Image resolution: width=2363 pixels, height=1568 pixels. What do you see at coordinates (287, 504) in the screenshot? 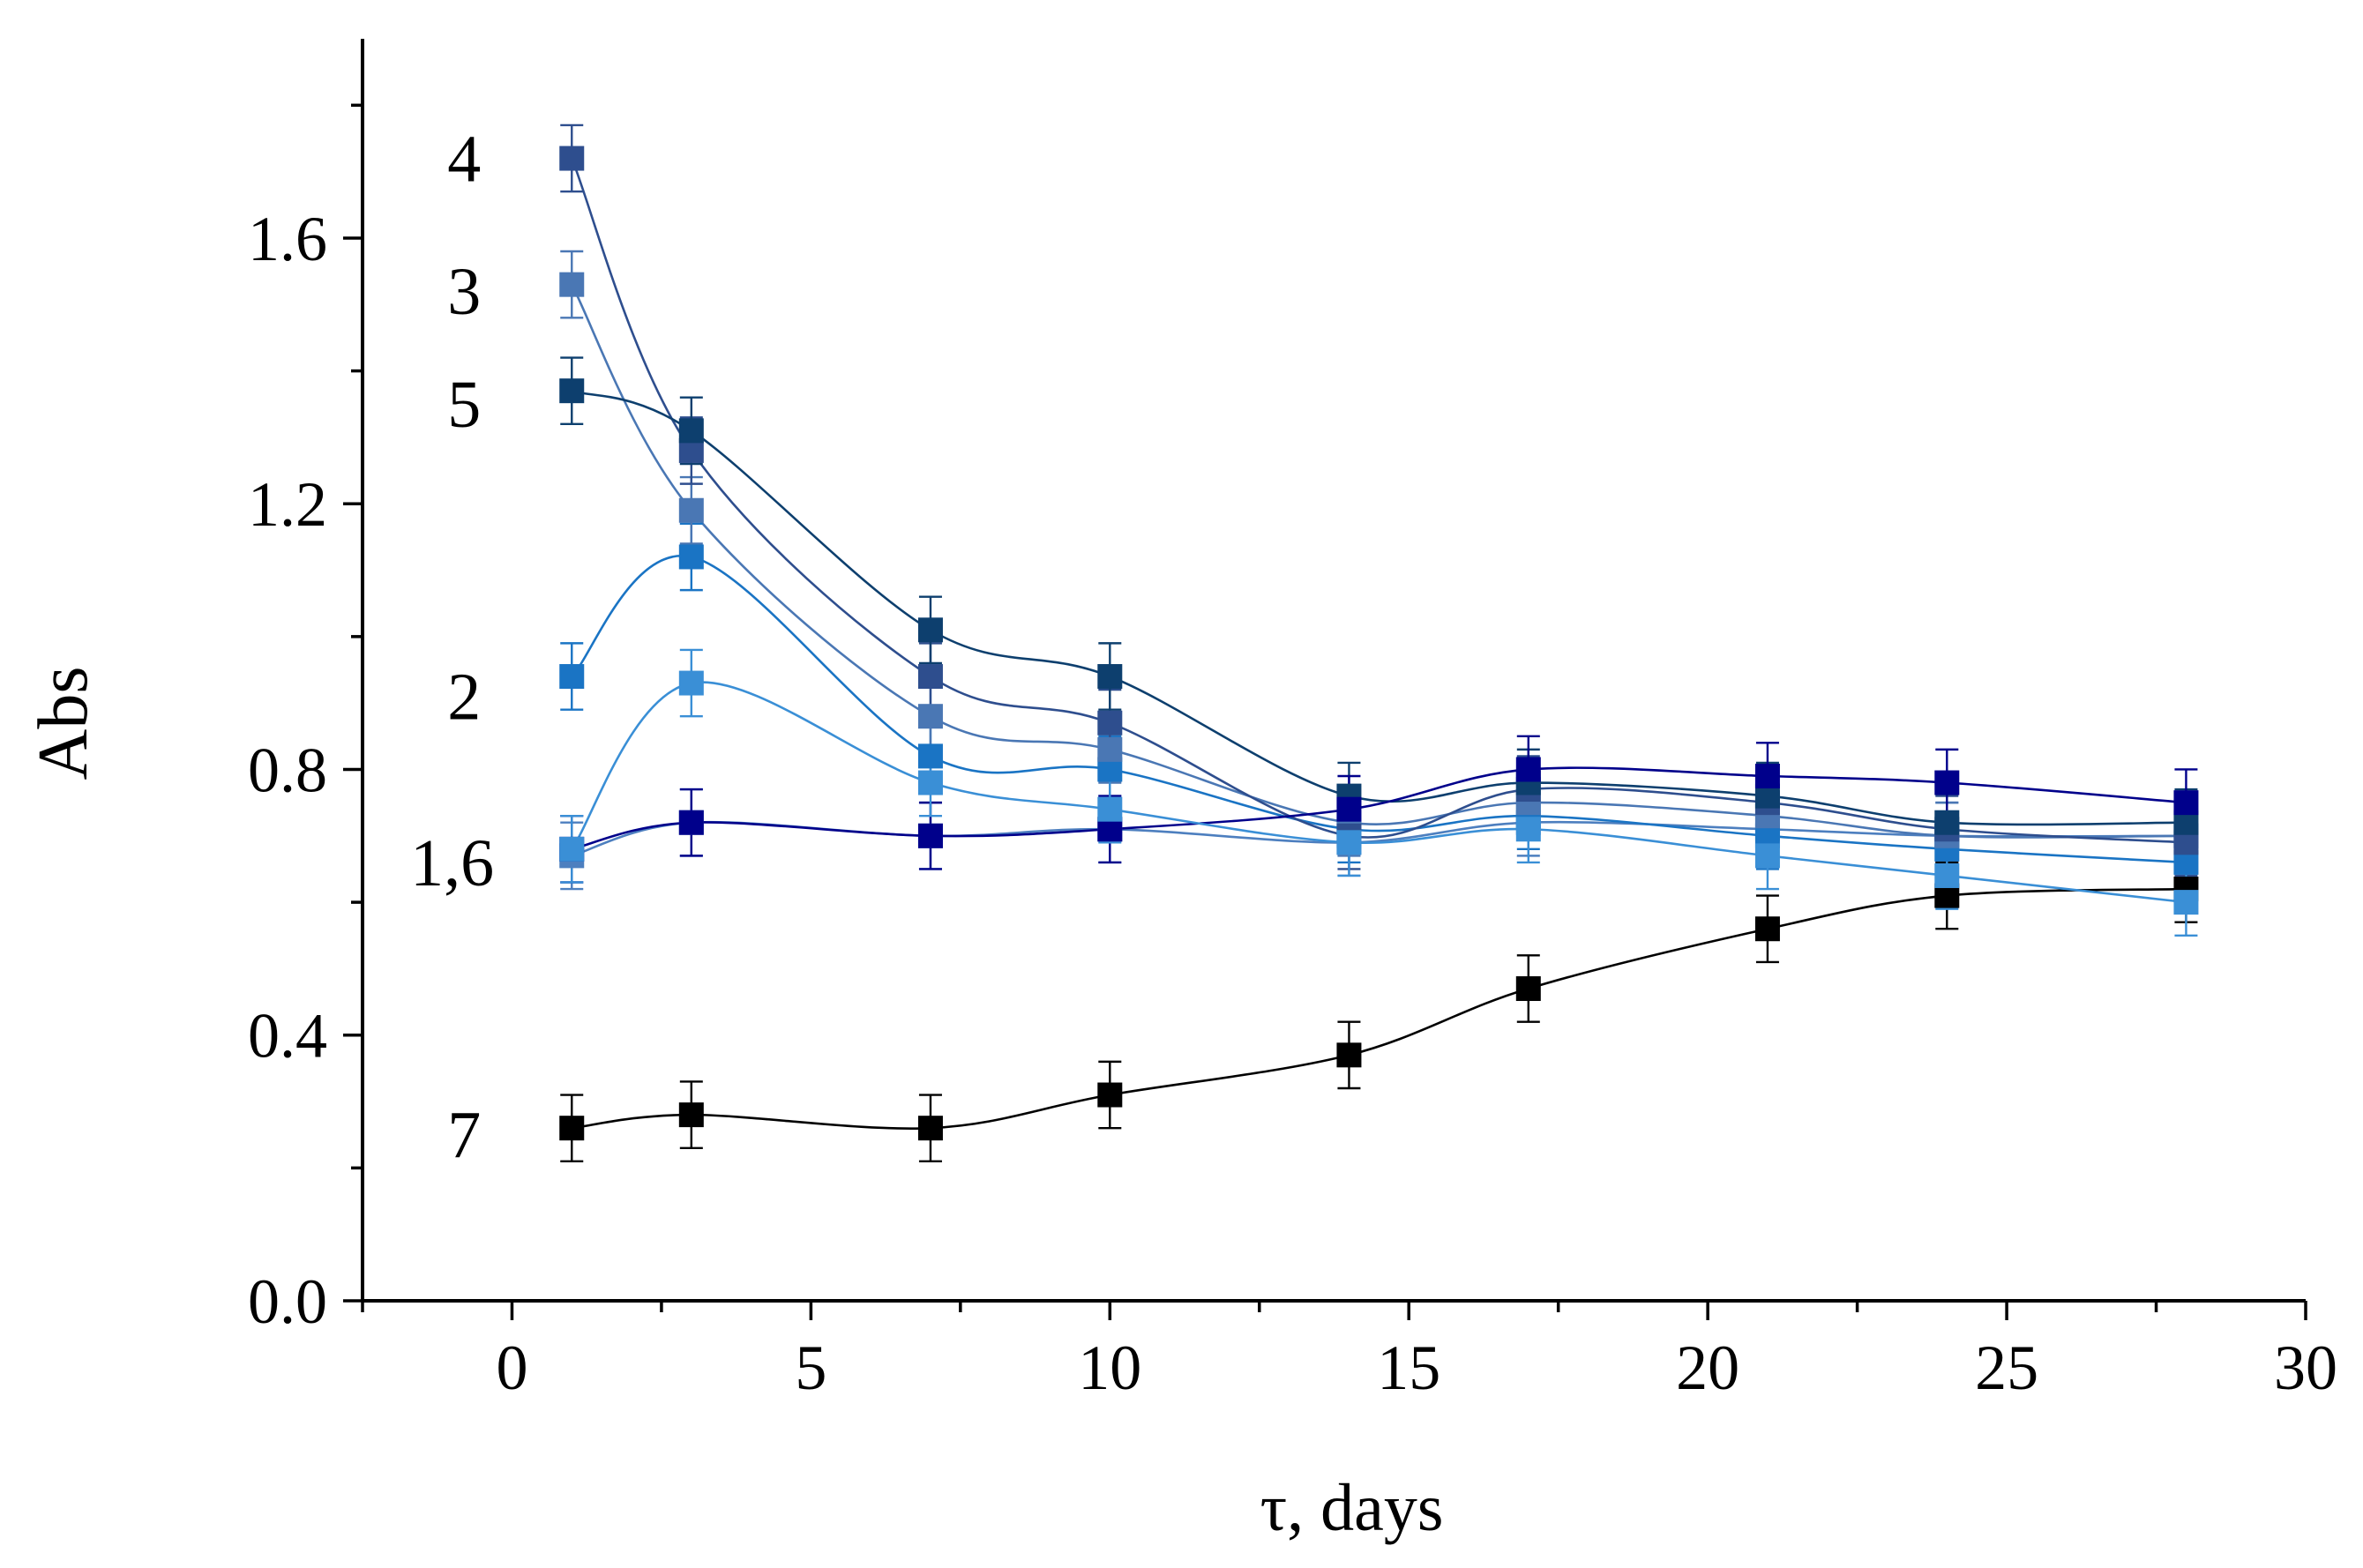
I see `y-tick-label: 1.2` at bounding box center [287, 504].